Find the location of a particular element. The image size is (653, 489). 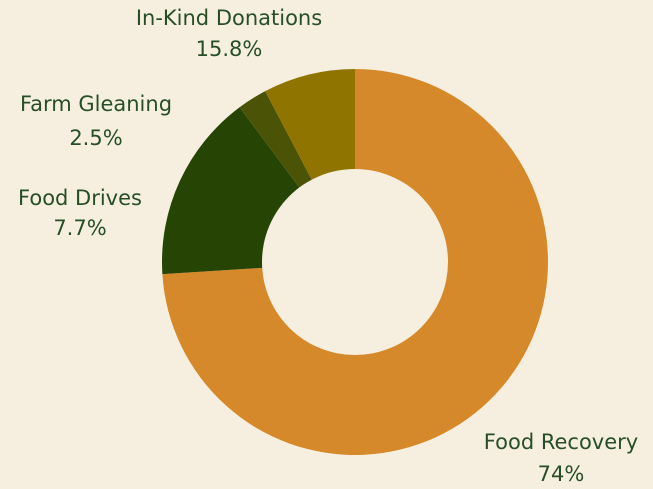

slice-value-food-drives: 7.7% is located at coordinates (79, 228).